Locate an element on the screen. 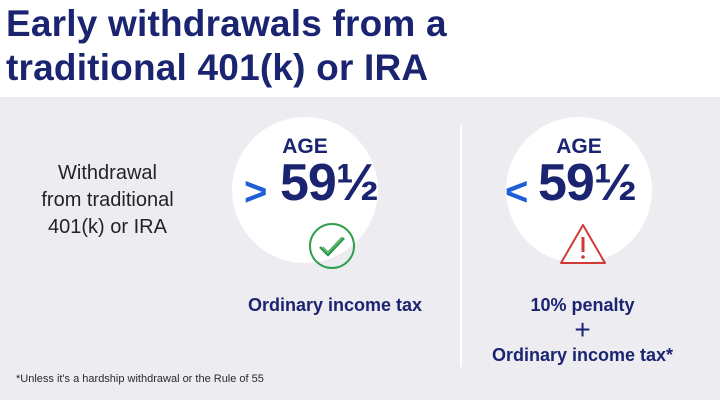  row-label-line: Withdrawal is located at coordinates (107, 173).